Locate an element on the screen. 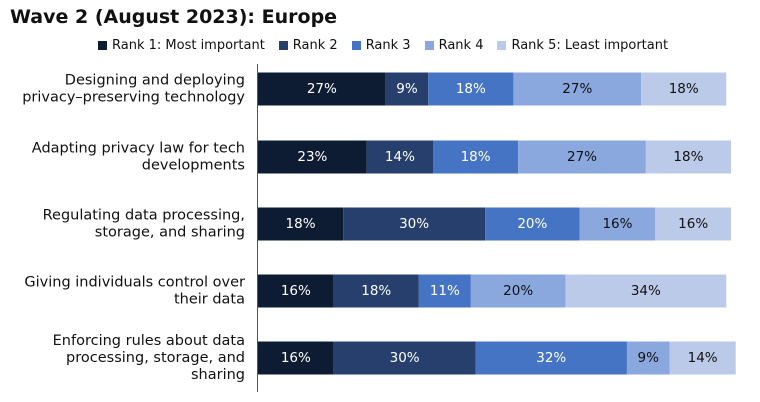 The image size is (760, 402). legend-item-rank-5: Rank 5: Least important is located at coordinates (582, 45).